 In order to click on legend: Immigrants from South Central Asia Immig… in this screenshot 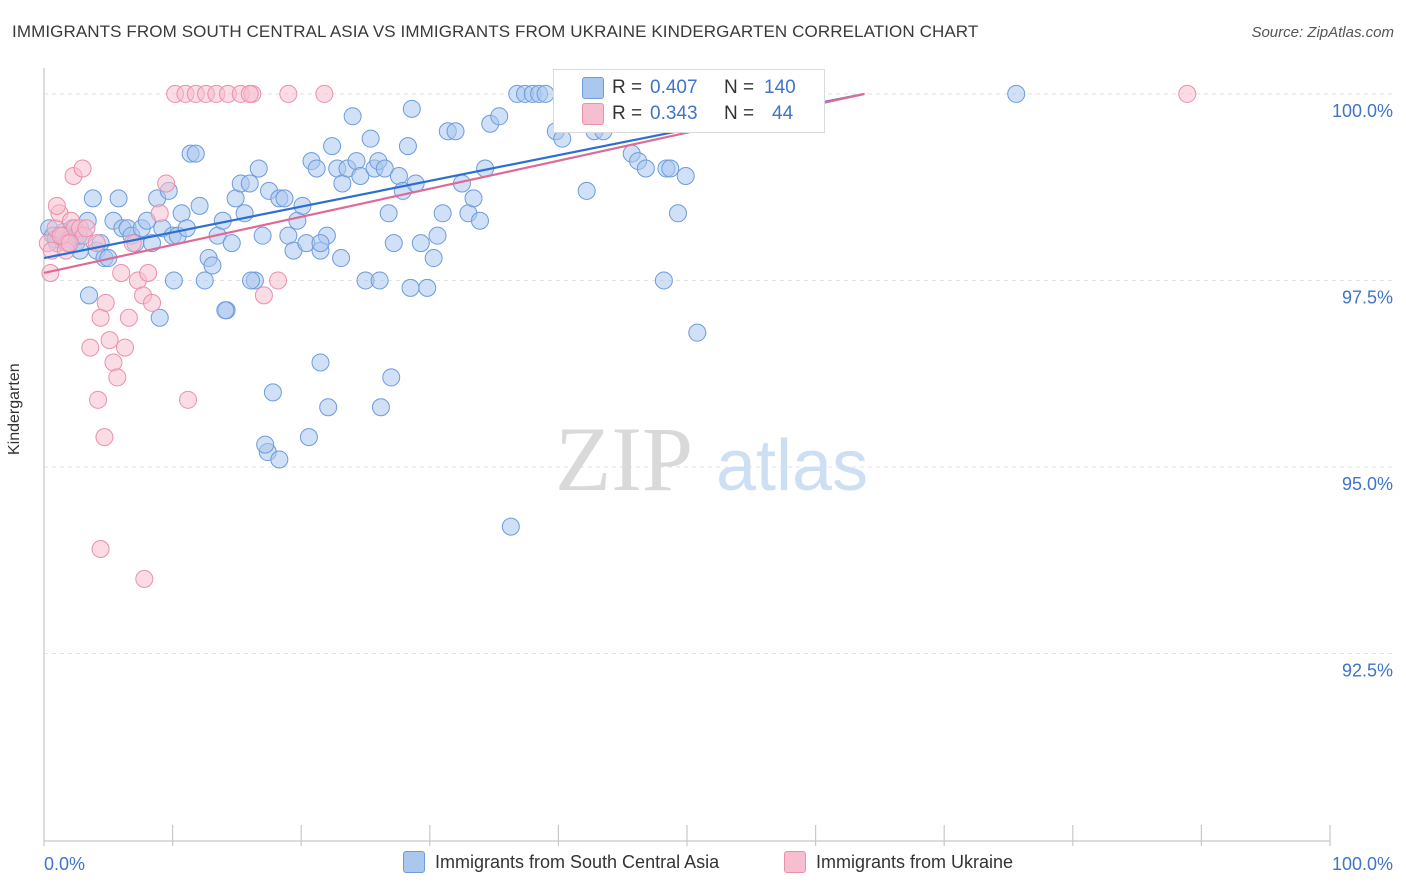, I will do `click(703, 864)`.